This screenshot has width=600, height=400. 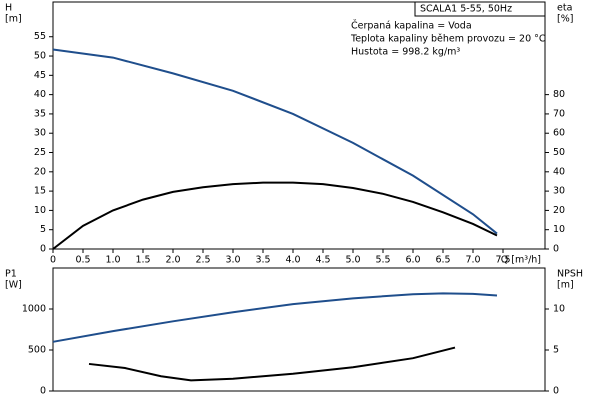 I want to click on y2-axis-label: [%], so click(x=565, y=19).